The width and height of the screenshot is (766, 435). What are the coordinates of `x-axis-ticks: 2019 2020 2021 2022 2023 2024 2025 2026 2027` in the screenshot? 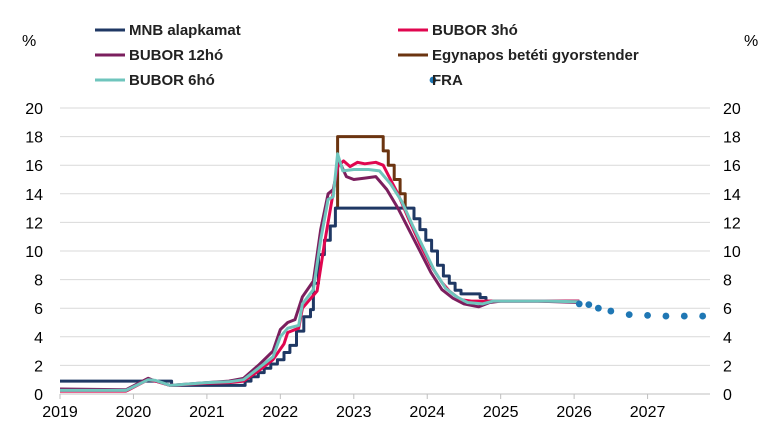 It's located at (353, 407).